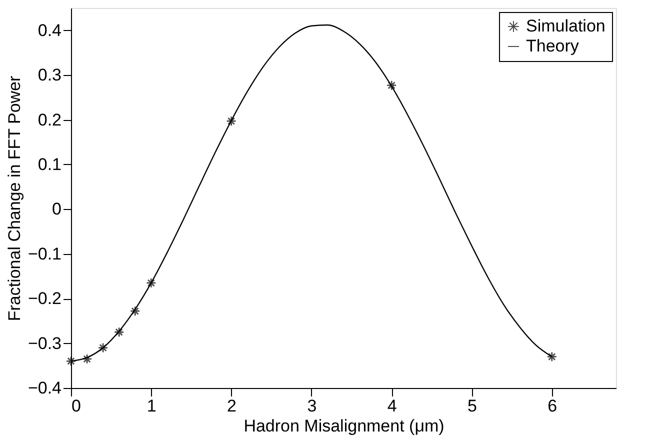  Describe the element at coordinates (45, 343) in the screenshot. I see `y-tick-label: −0.3` at that location.